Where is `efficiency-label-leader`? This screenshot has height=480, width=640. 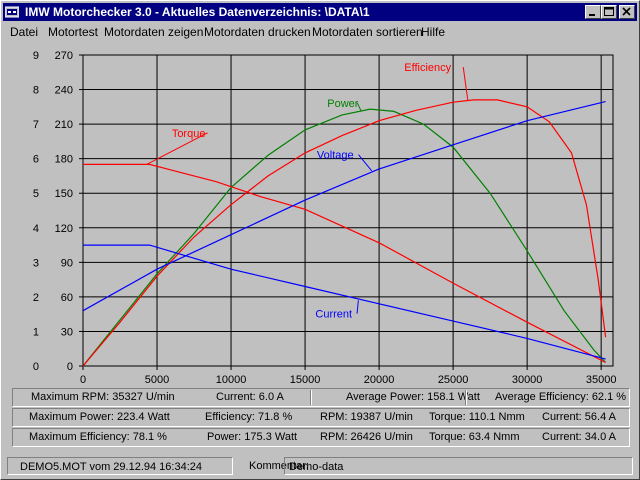
efficiency-label-leader is located at coordinates (465, 84).